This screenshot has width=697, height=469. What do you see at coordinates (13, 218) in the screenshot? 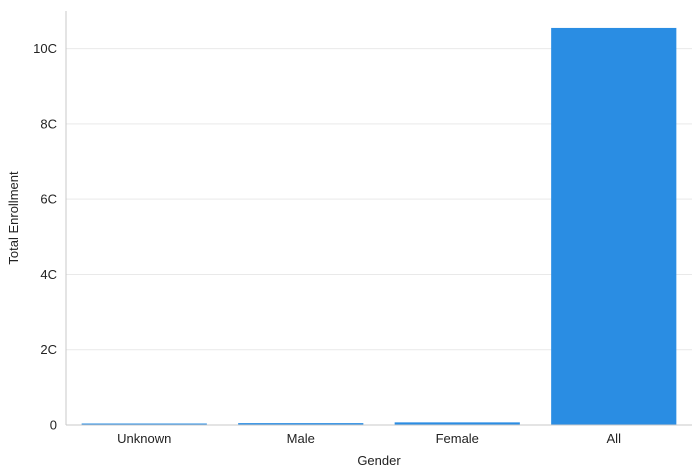
I see `y-axis-title: Total Enrollment` at bounding box center [13, 218].